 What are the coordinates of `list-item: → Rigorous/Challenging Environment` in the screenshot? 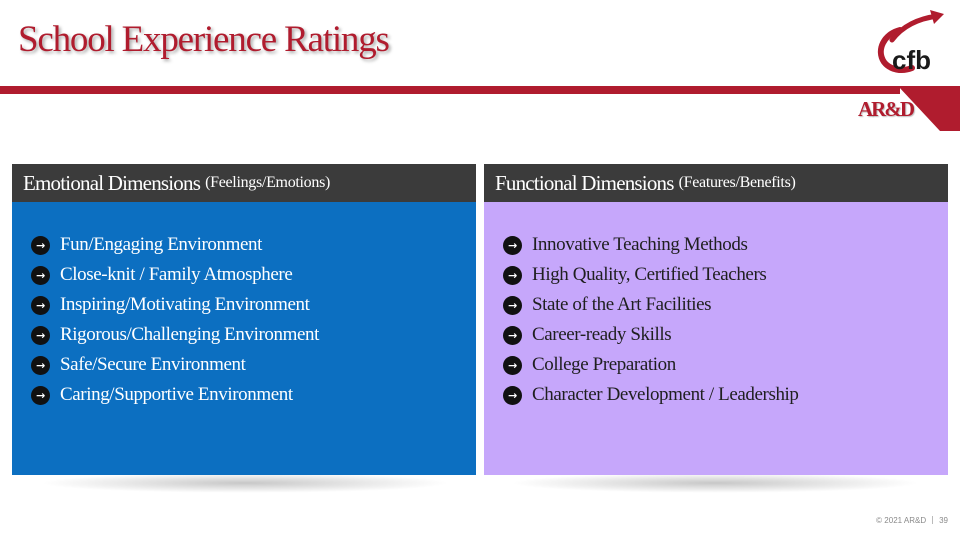 It's located at (253, 335).